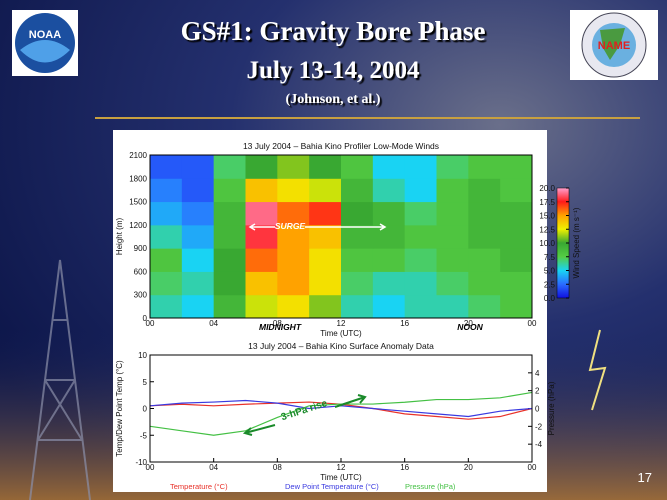 The width and height of the screenshot is (667, 500). What do you see at coordinates (277, 467) in the screenshot?
I see `x-tick-label: 08` at bounding box center [277, 467].